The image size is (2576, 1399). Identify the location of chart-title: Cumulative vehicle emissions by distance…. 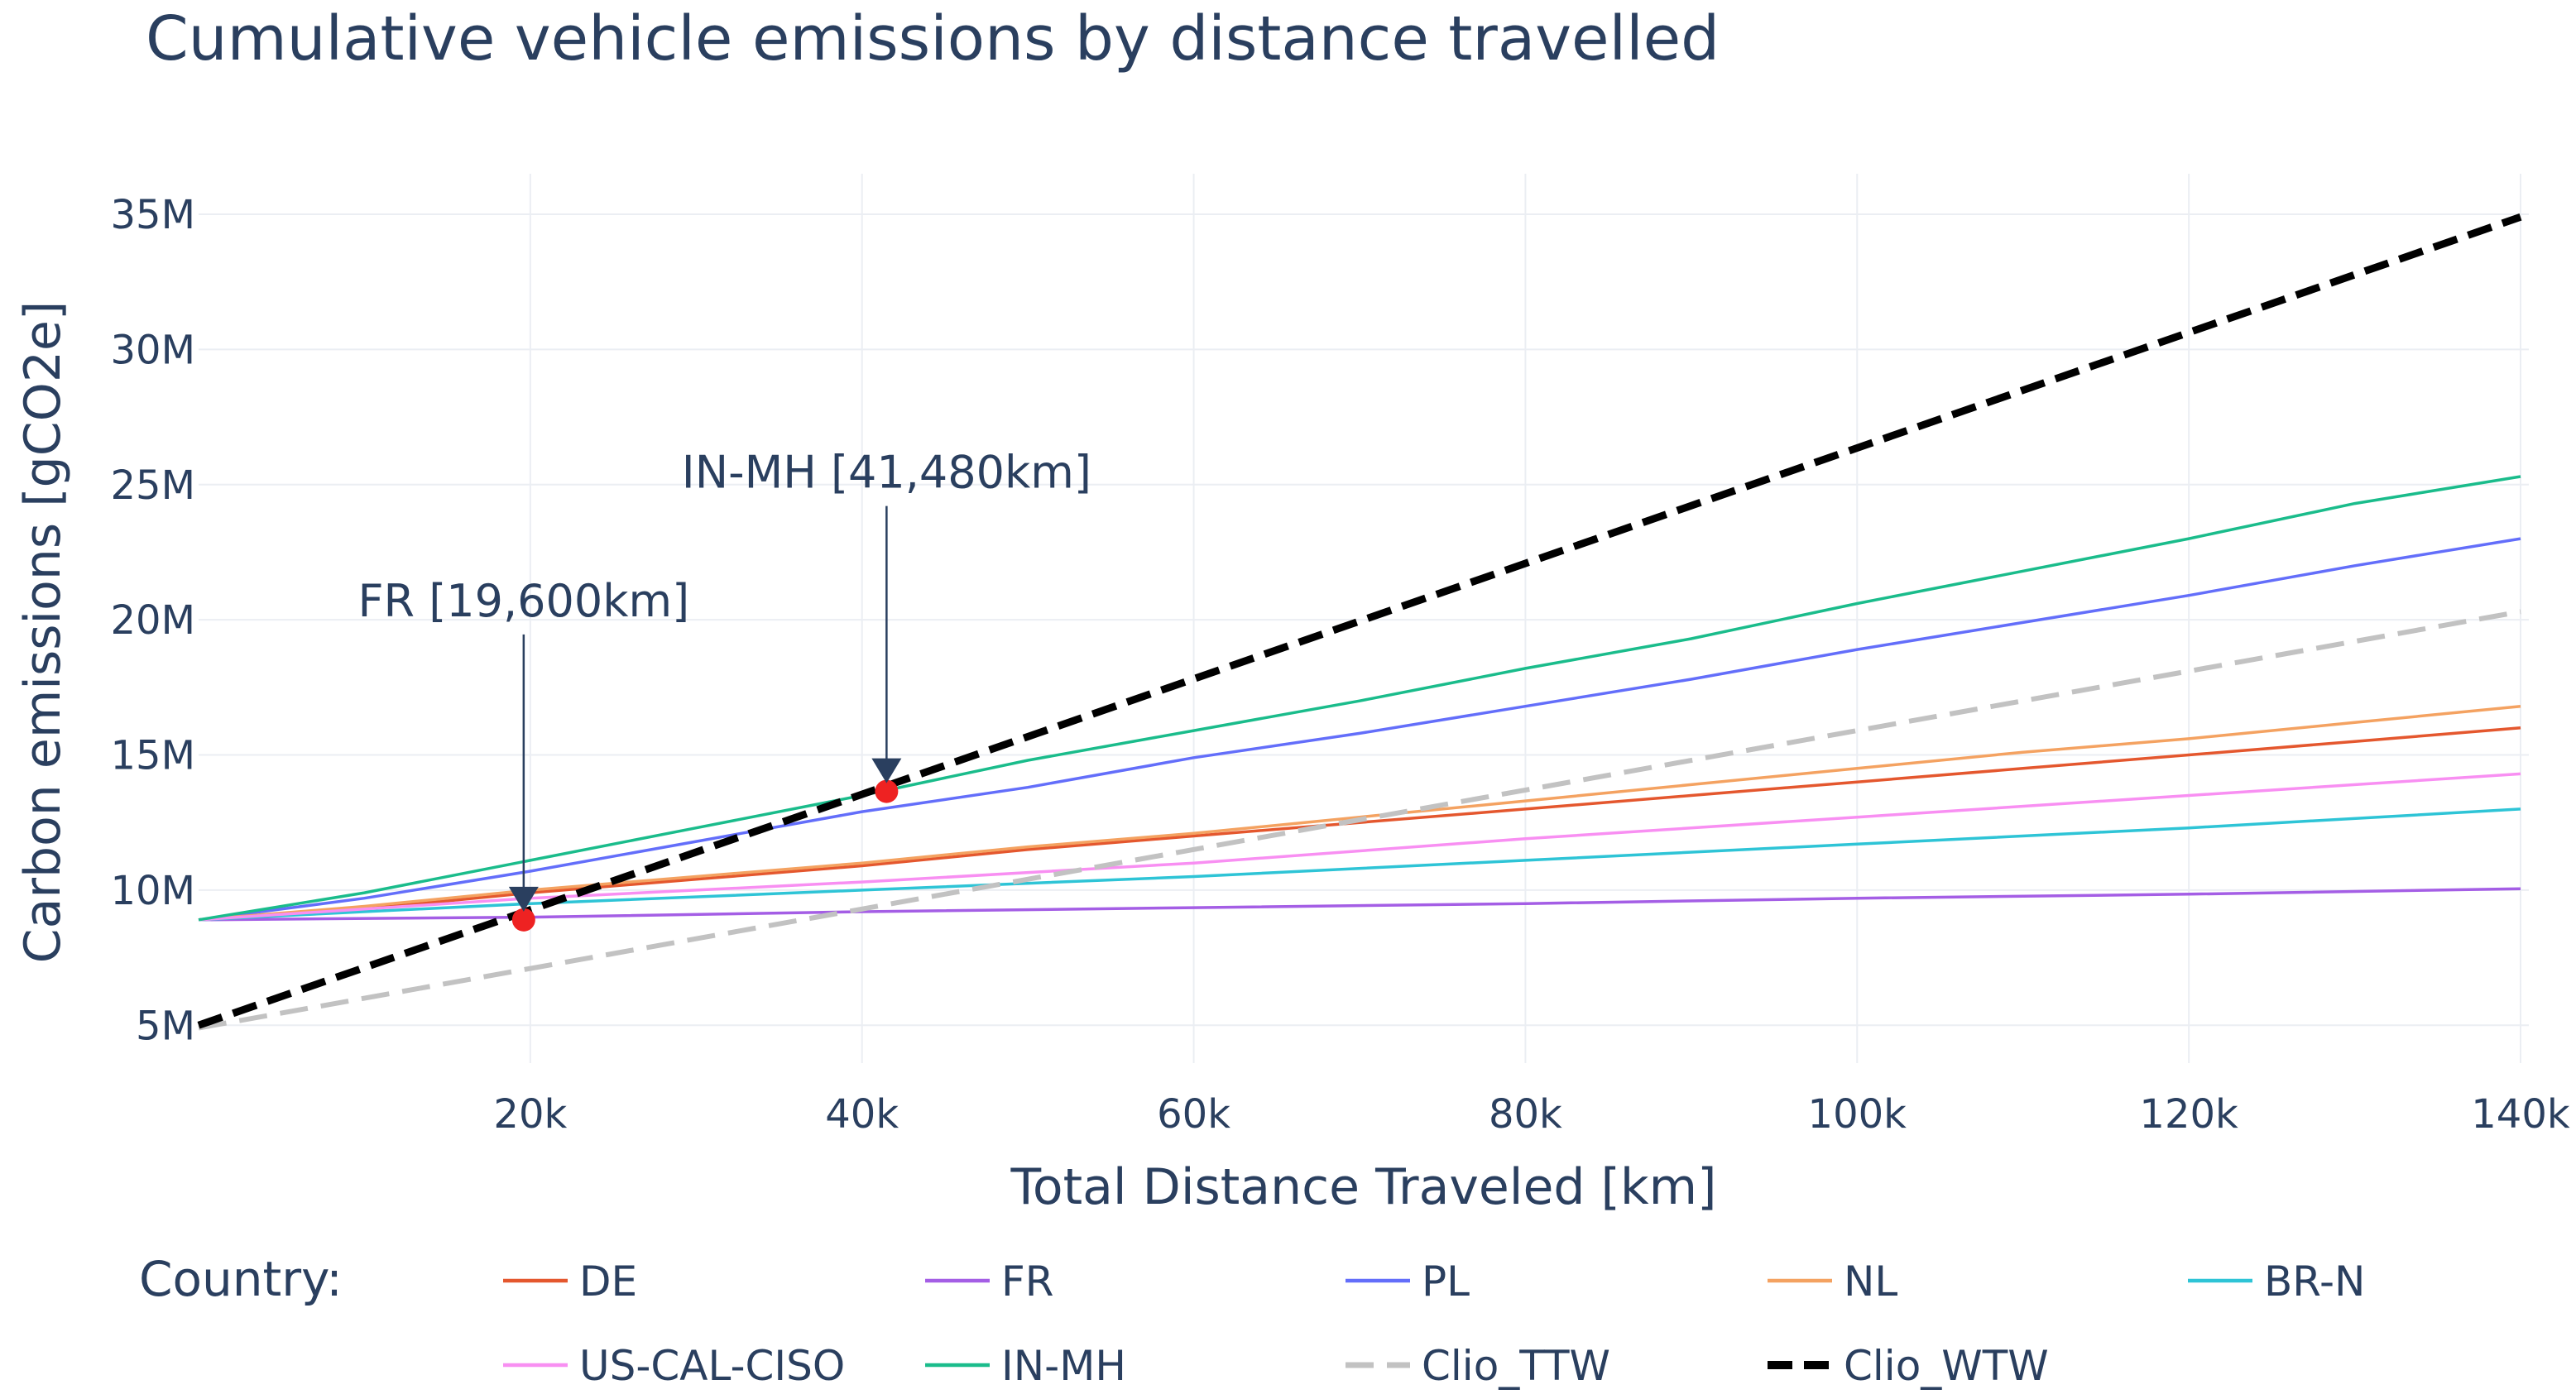
(933, 38).